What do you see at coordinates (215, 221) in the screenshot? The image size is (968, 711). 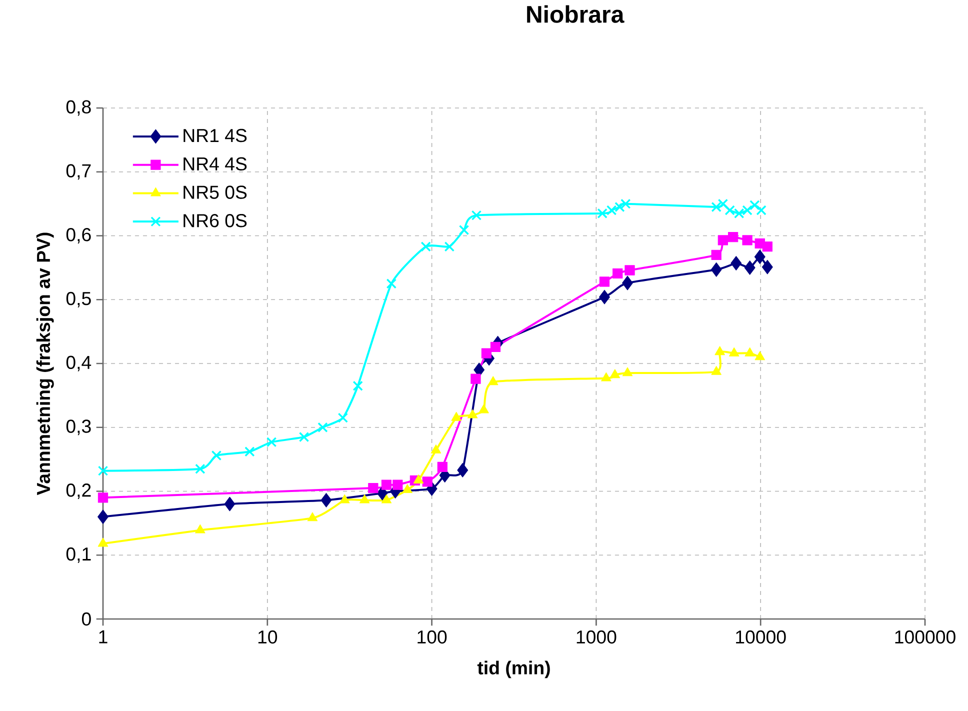 I see `legend-label: NR6 0S` at bounding box center [215, 221].